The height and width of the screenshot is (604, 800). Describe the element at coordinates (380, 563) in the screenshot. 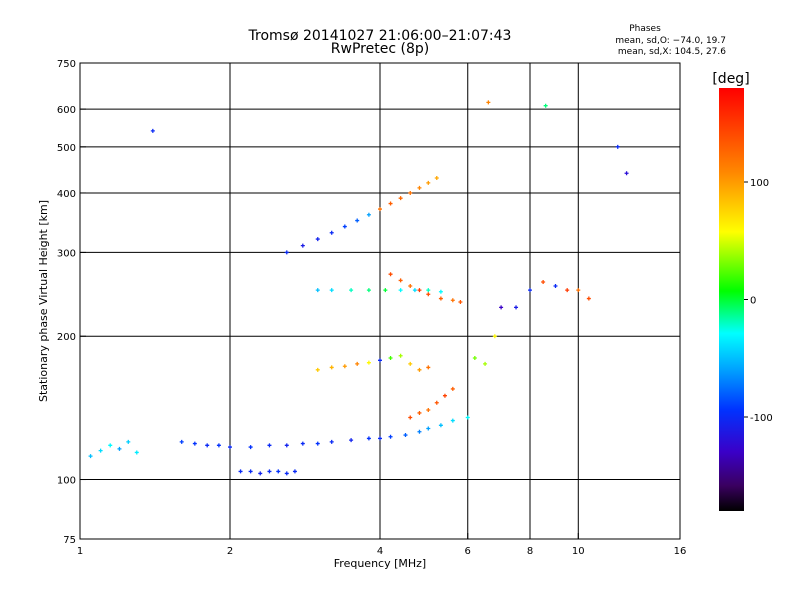

I see `x-axis-label: Frequency [MHz]` at that location.